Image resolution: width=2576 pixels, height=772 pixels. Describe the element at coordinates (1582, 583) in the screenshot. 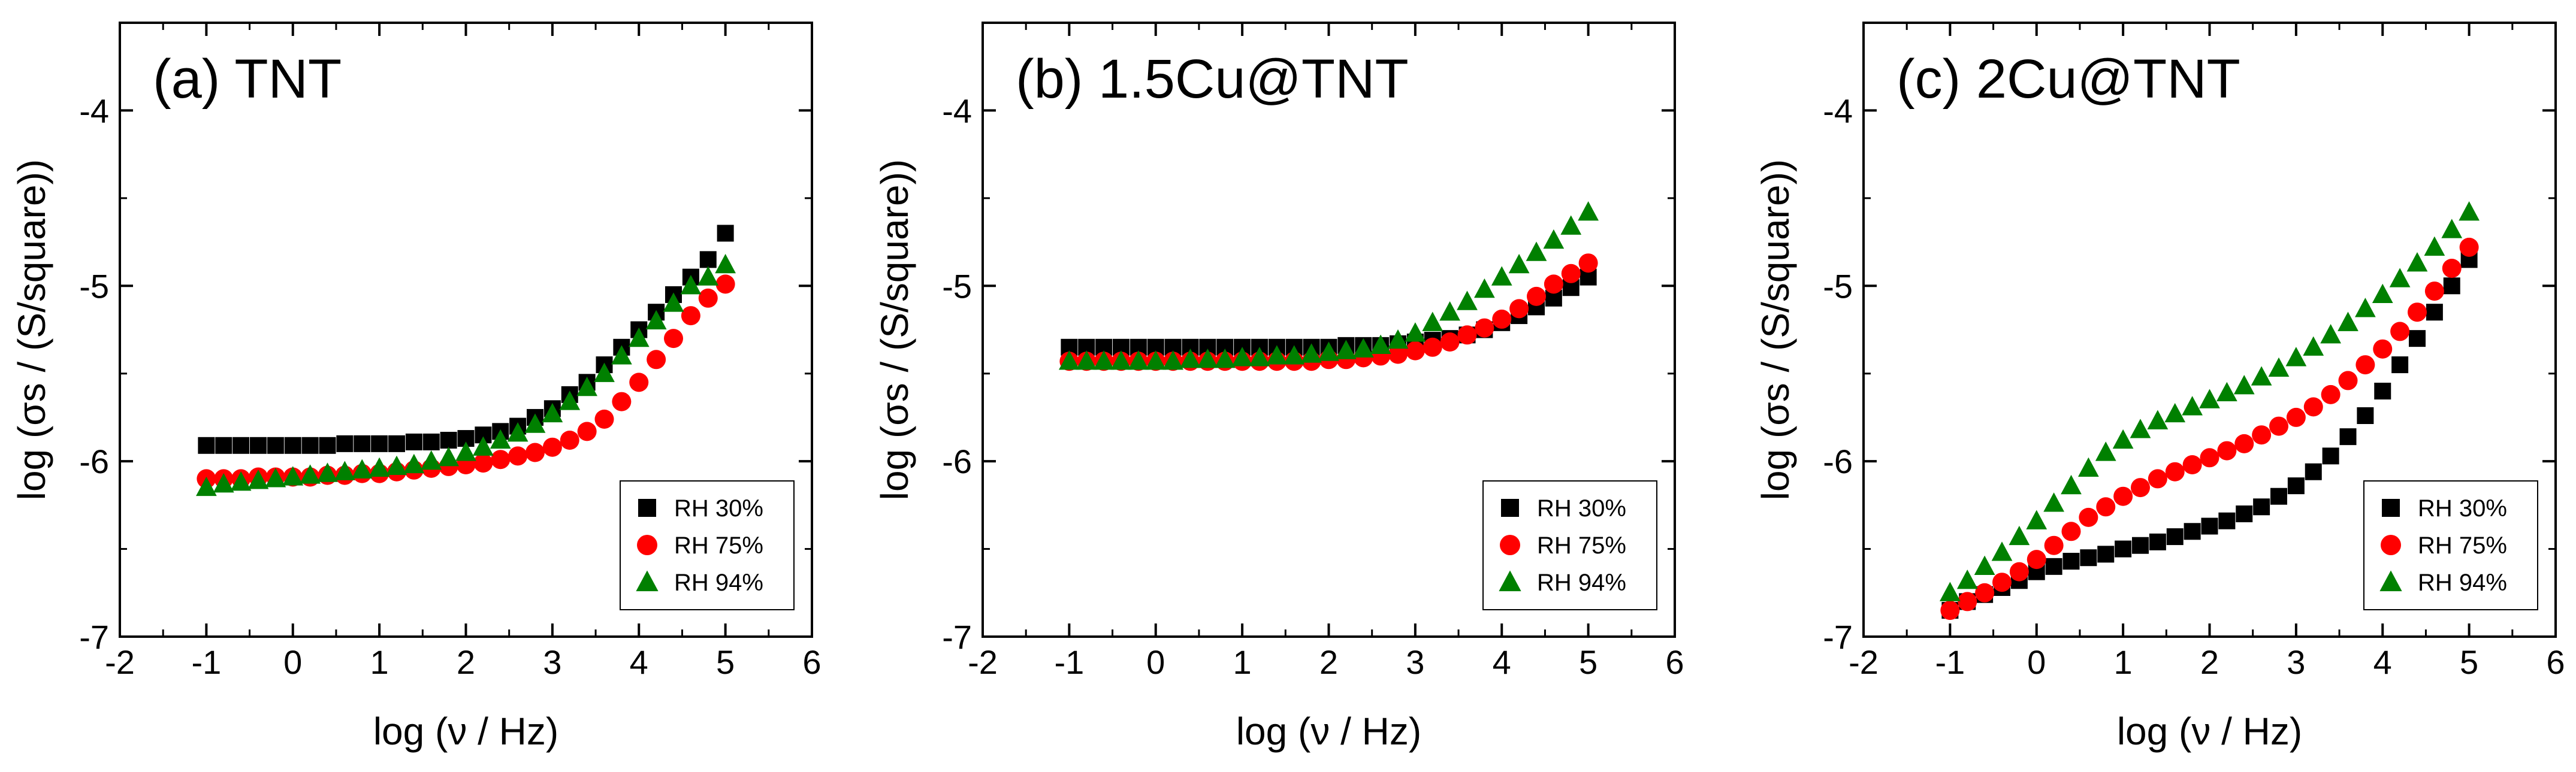

I see `legend-label: RH 94%` at that location.